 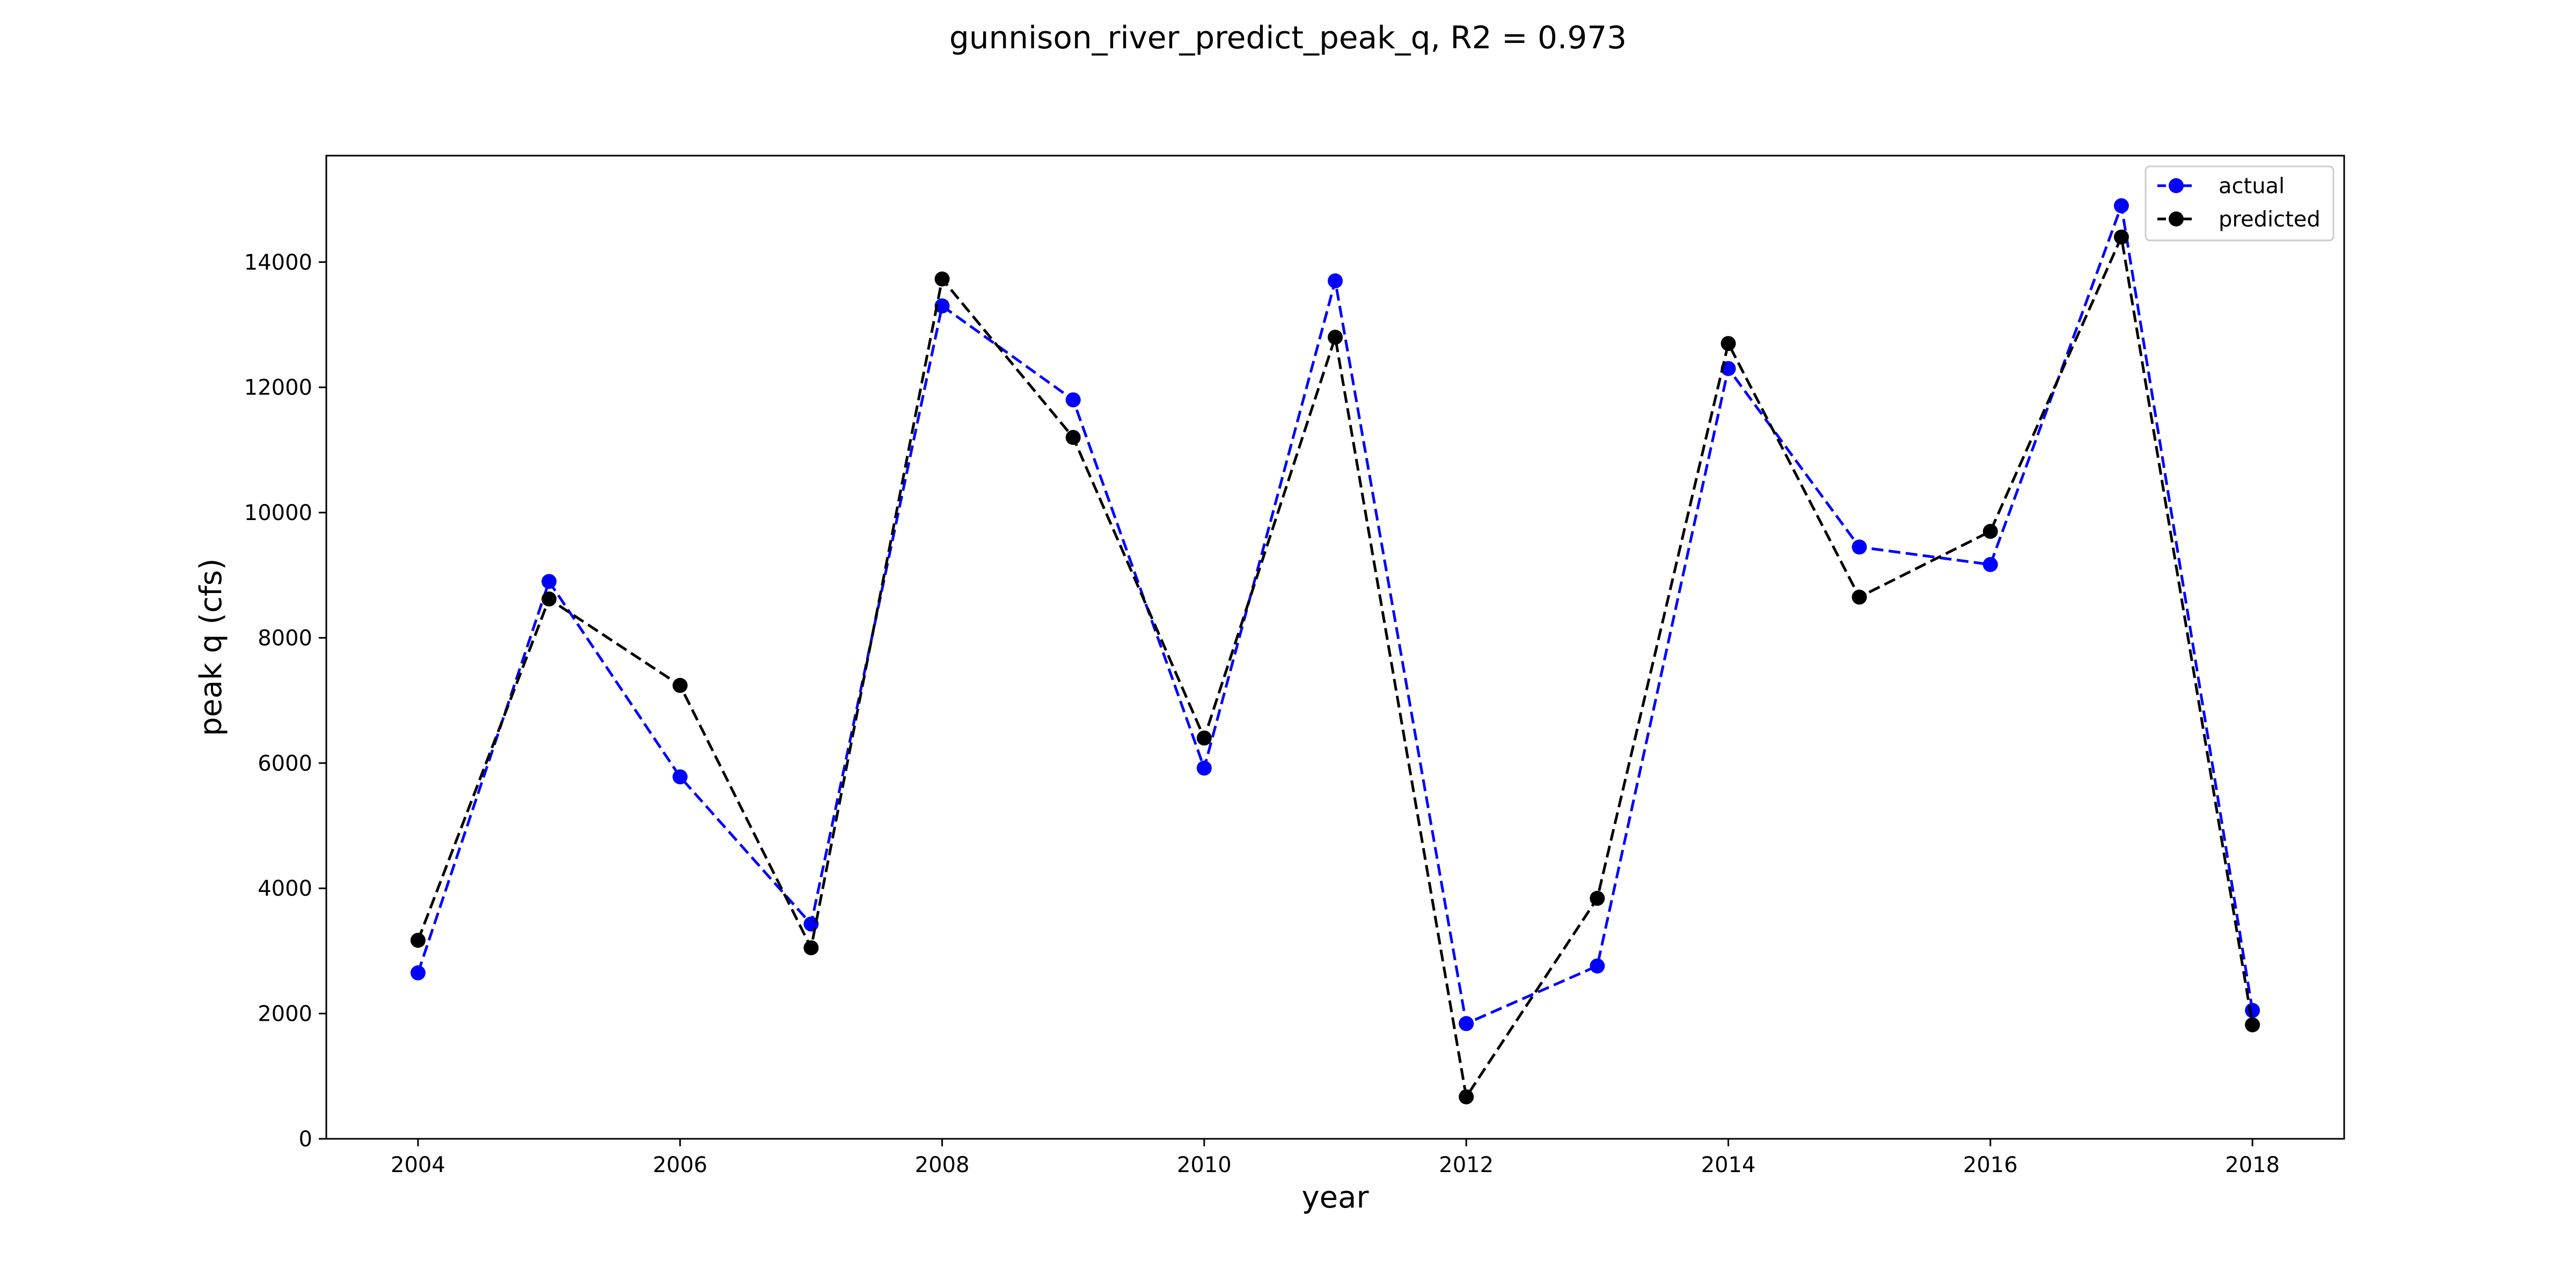 I want to click on legend-marker-actual, so click(x=2176, y=185).